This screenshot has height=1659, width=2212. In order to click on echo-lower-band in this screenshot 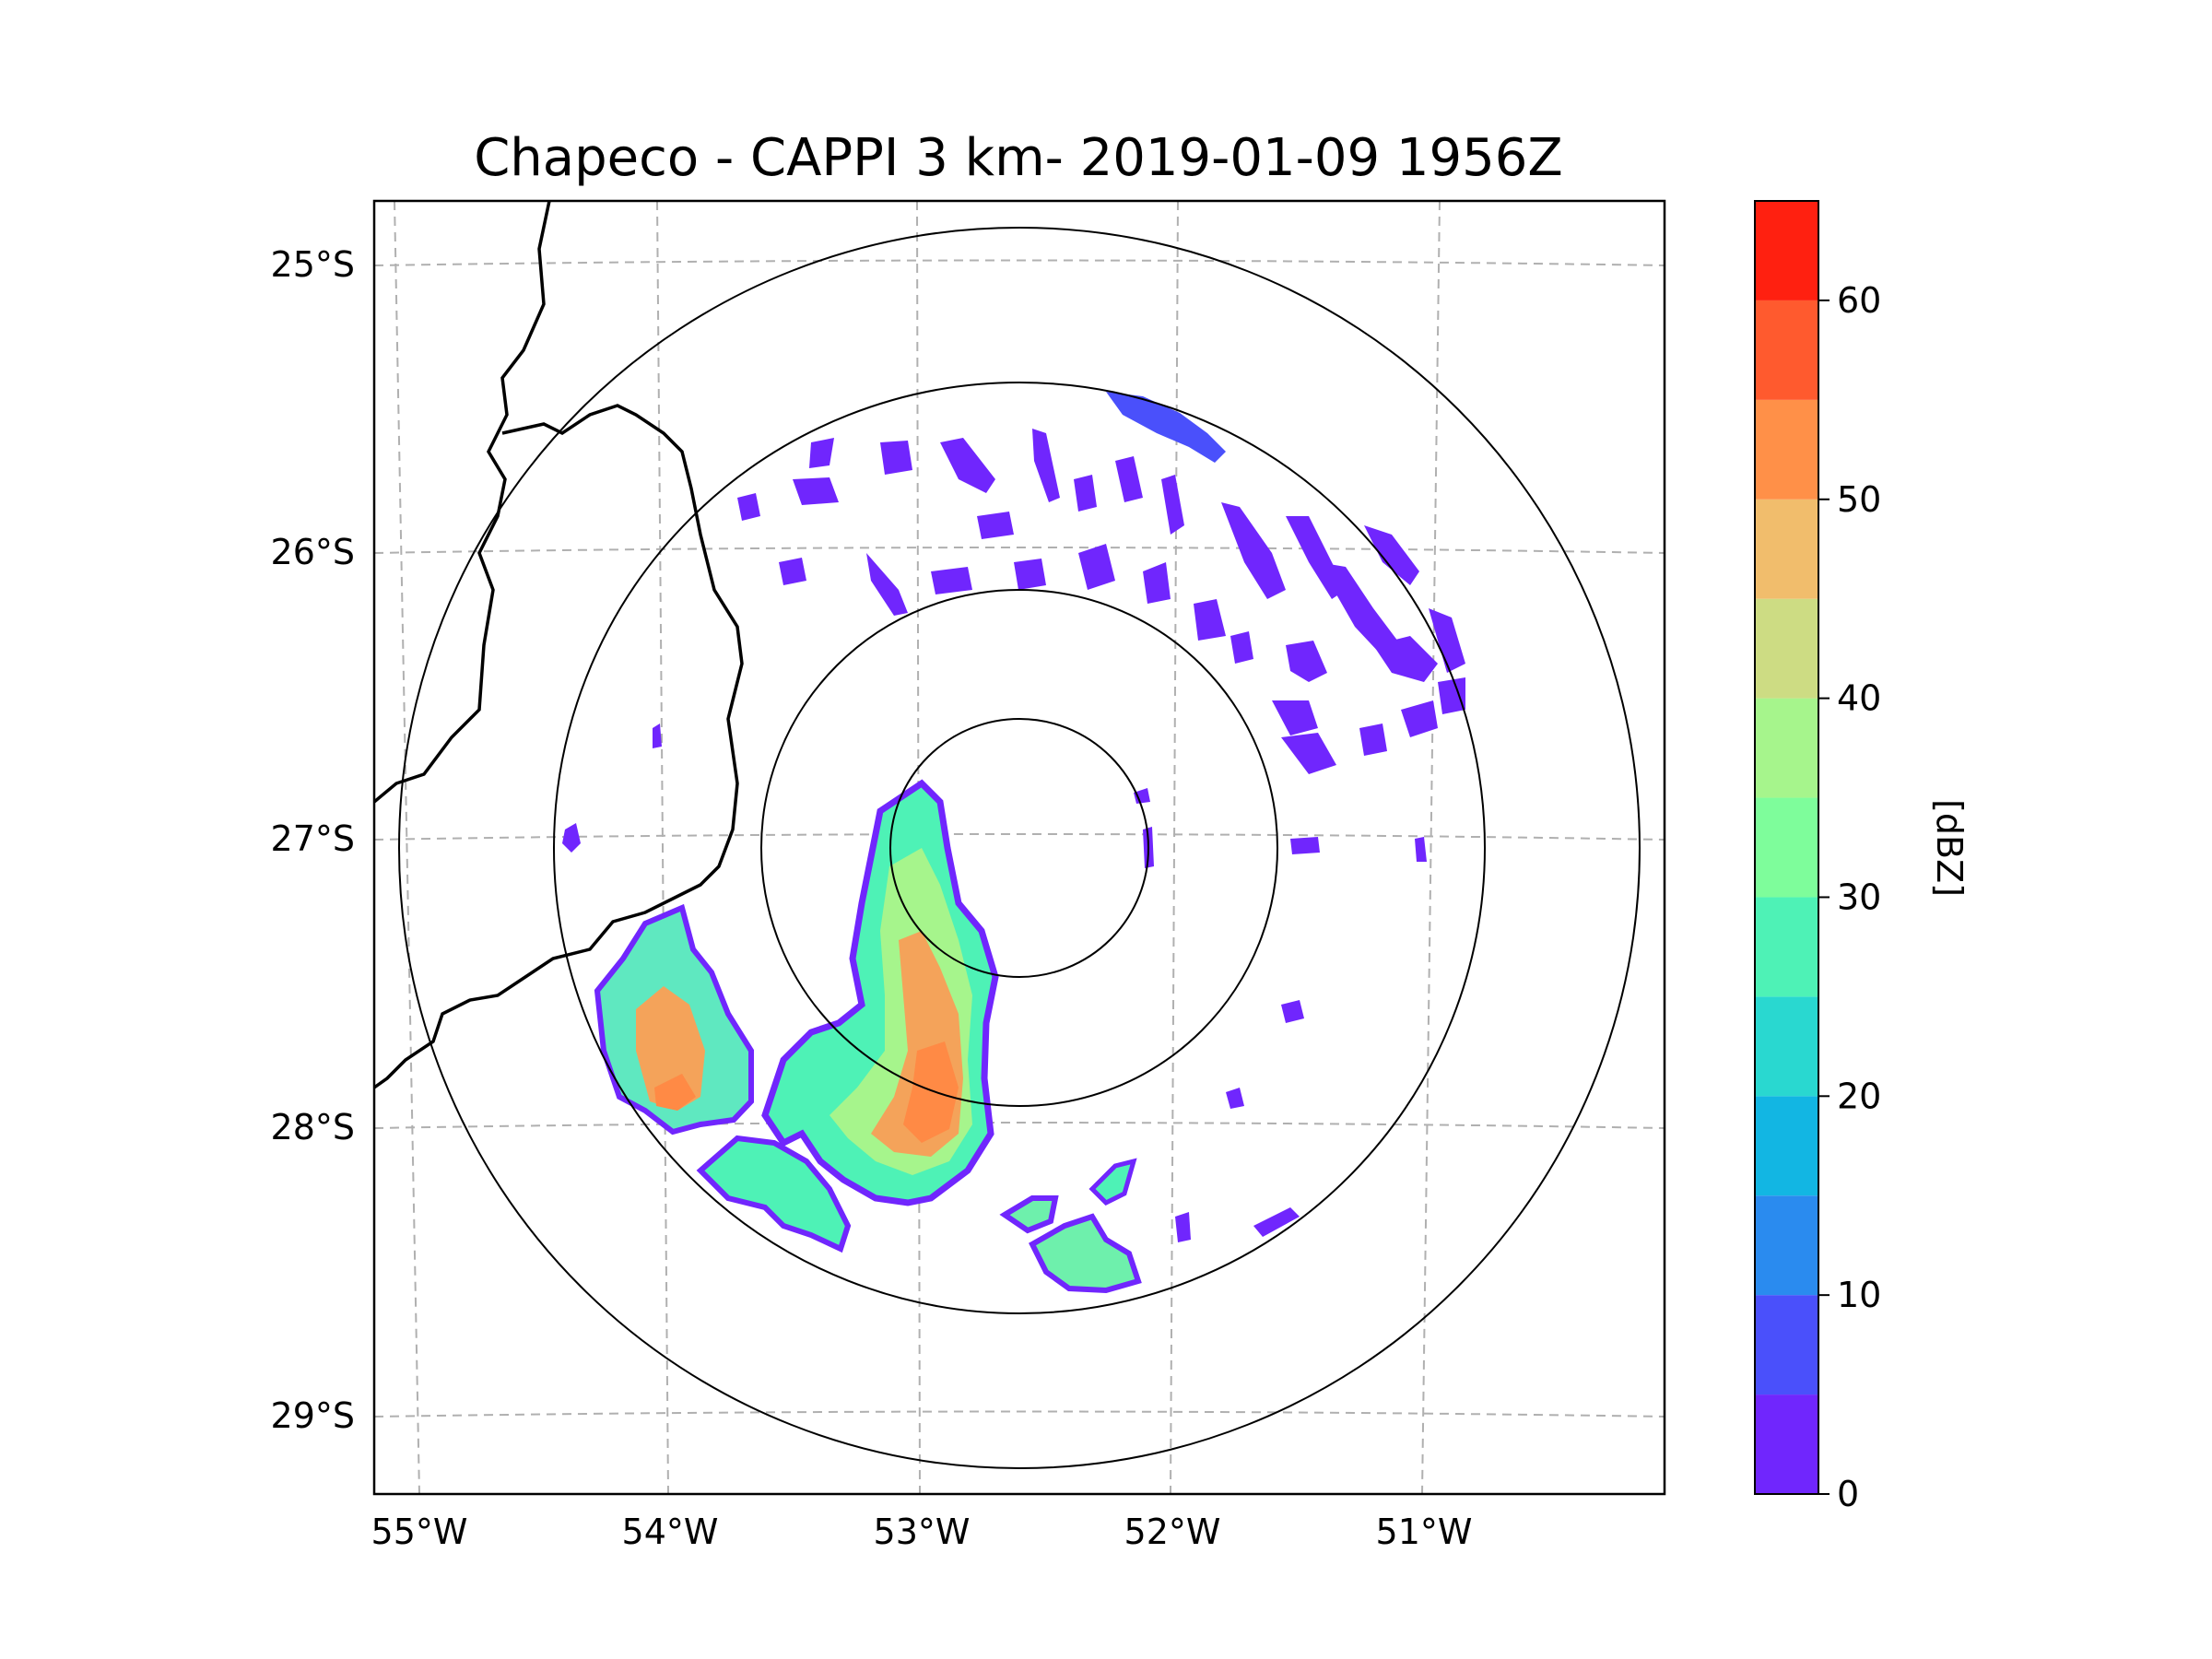, I will do `click(774, 1194)`.